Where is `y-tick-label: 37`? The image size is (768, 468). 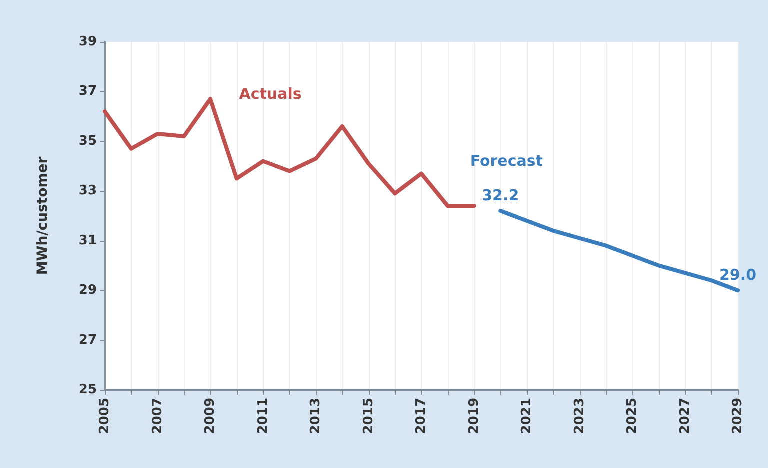 y-tick-label: 37 is located at coordinates (87, 92).